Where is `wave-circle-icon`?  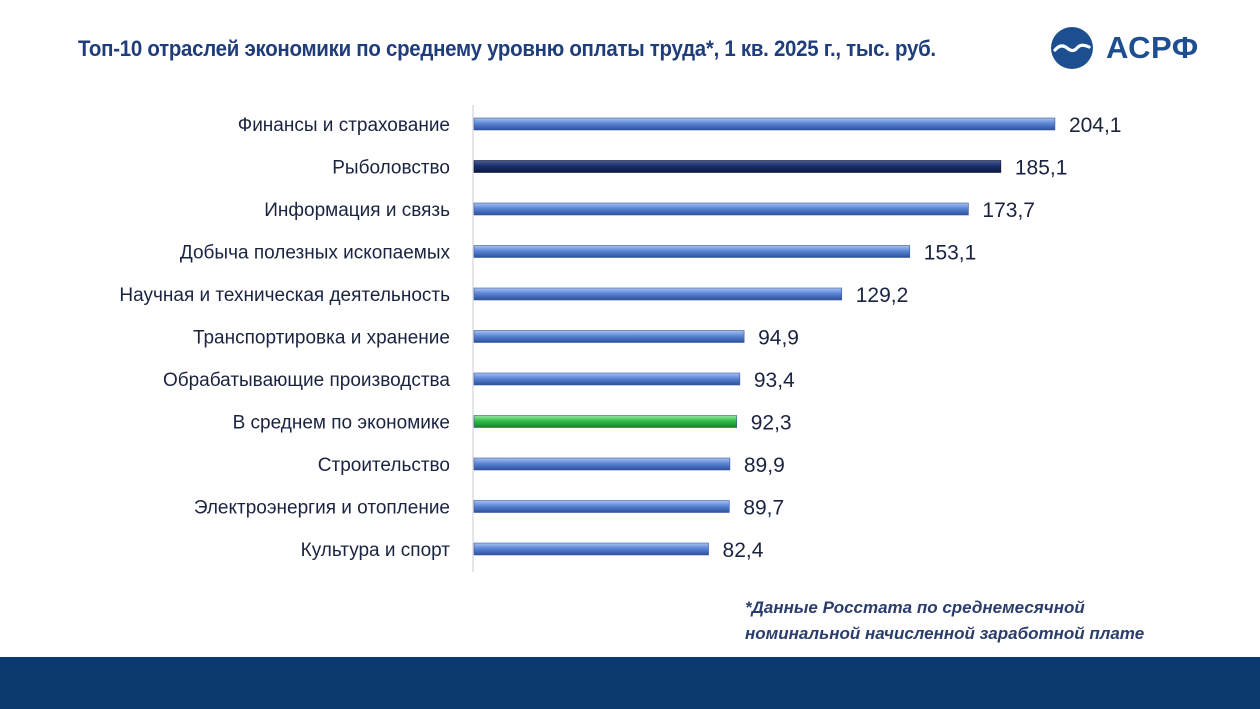 wave-circle-icon is located at coordinates (1072, 48).